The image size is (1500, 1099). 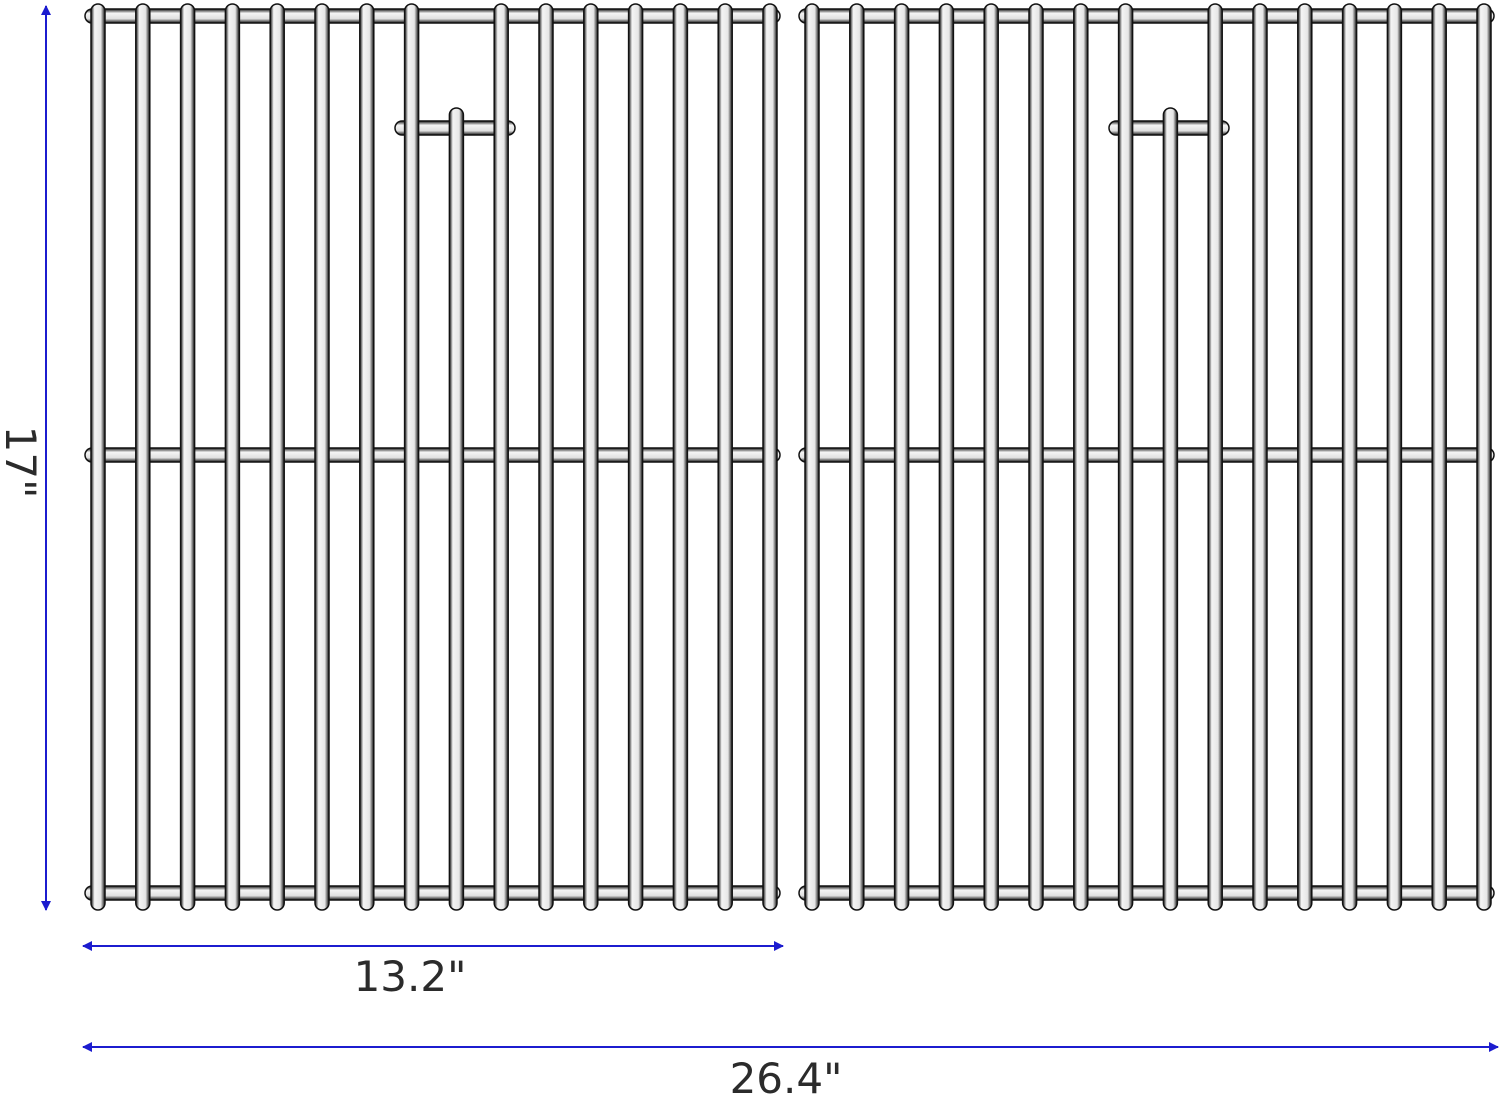 I want to click on single-width-label: 13.2", so click(x=410, y=976).